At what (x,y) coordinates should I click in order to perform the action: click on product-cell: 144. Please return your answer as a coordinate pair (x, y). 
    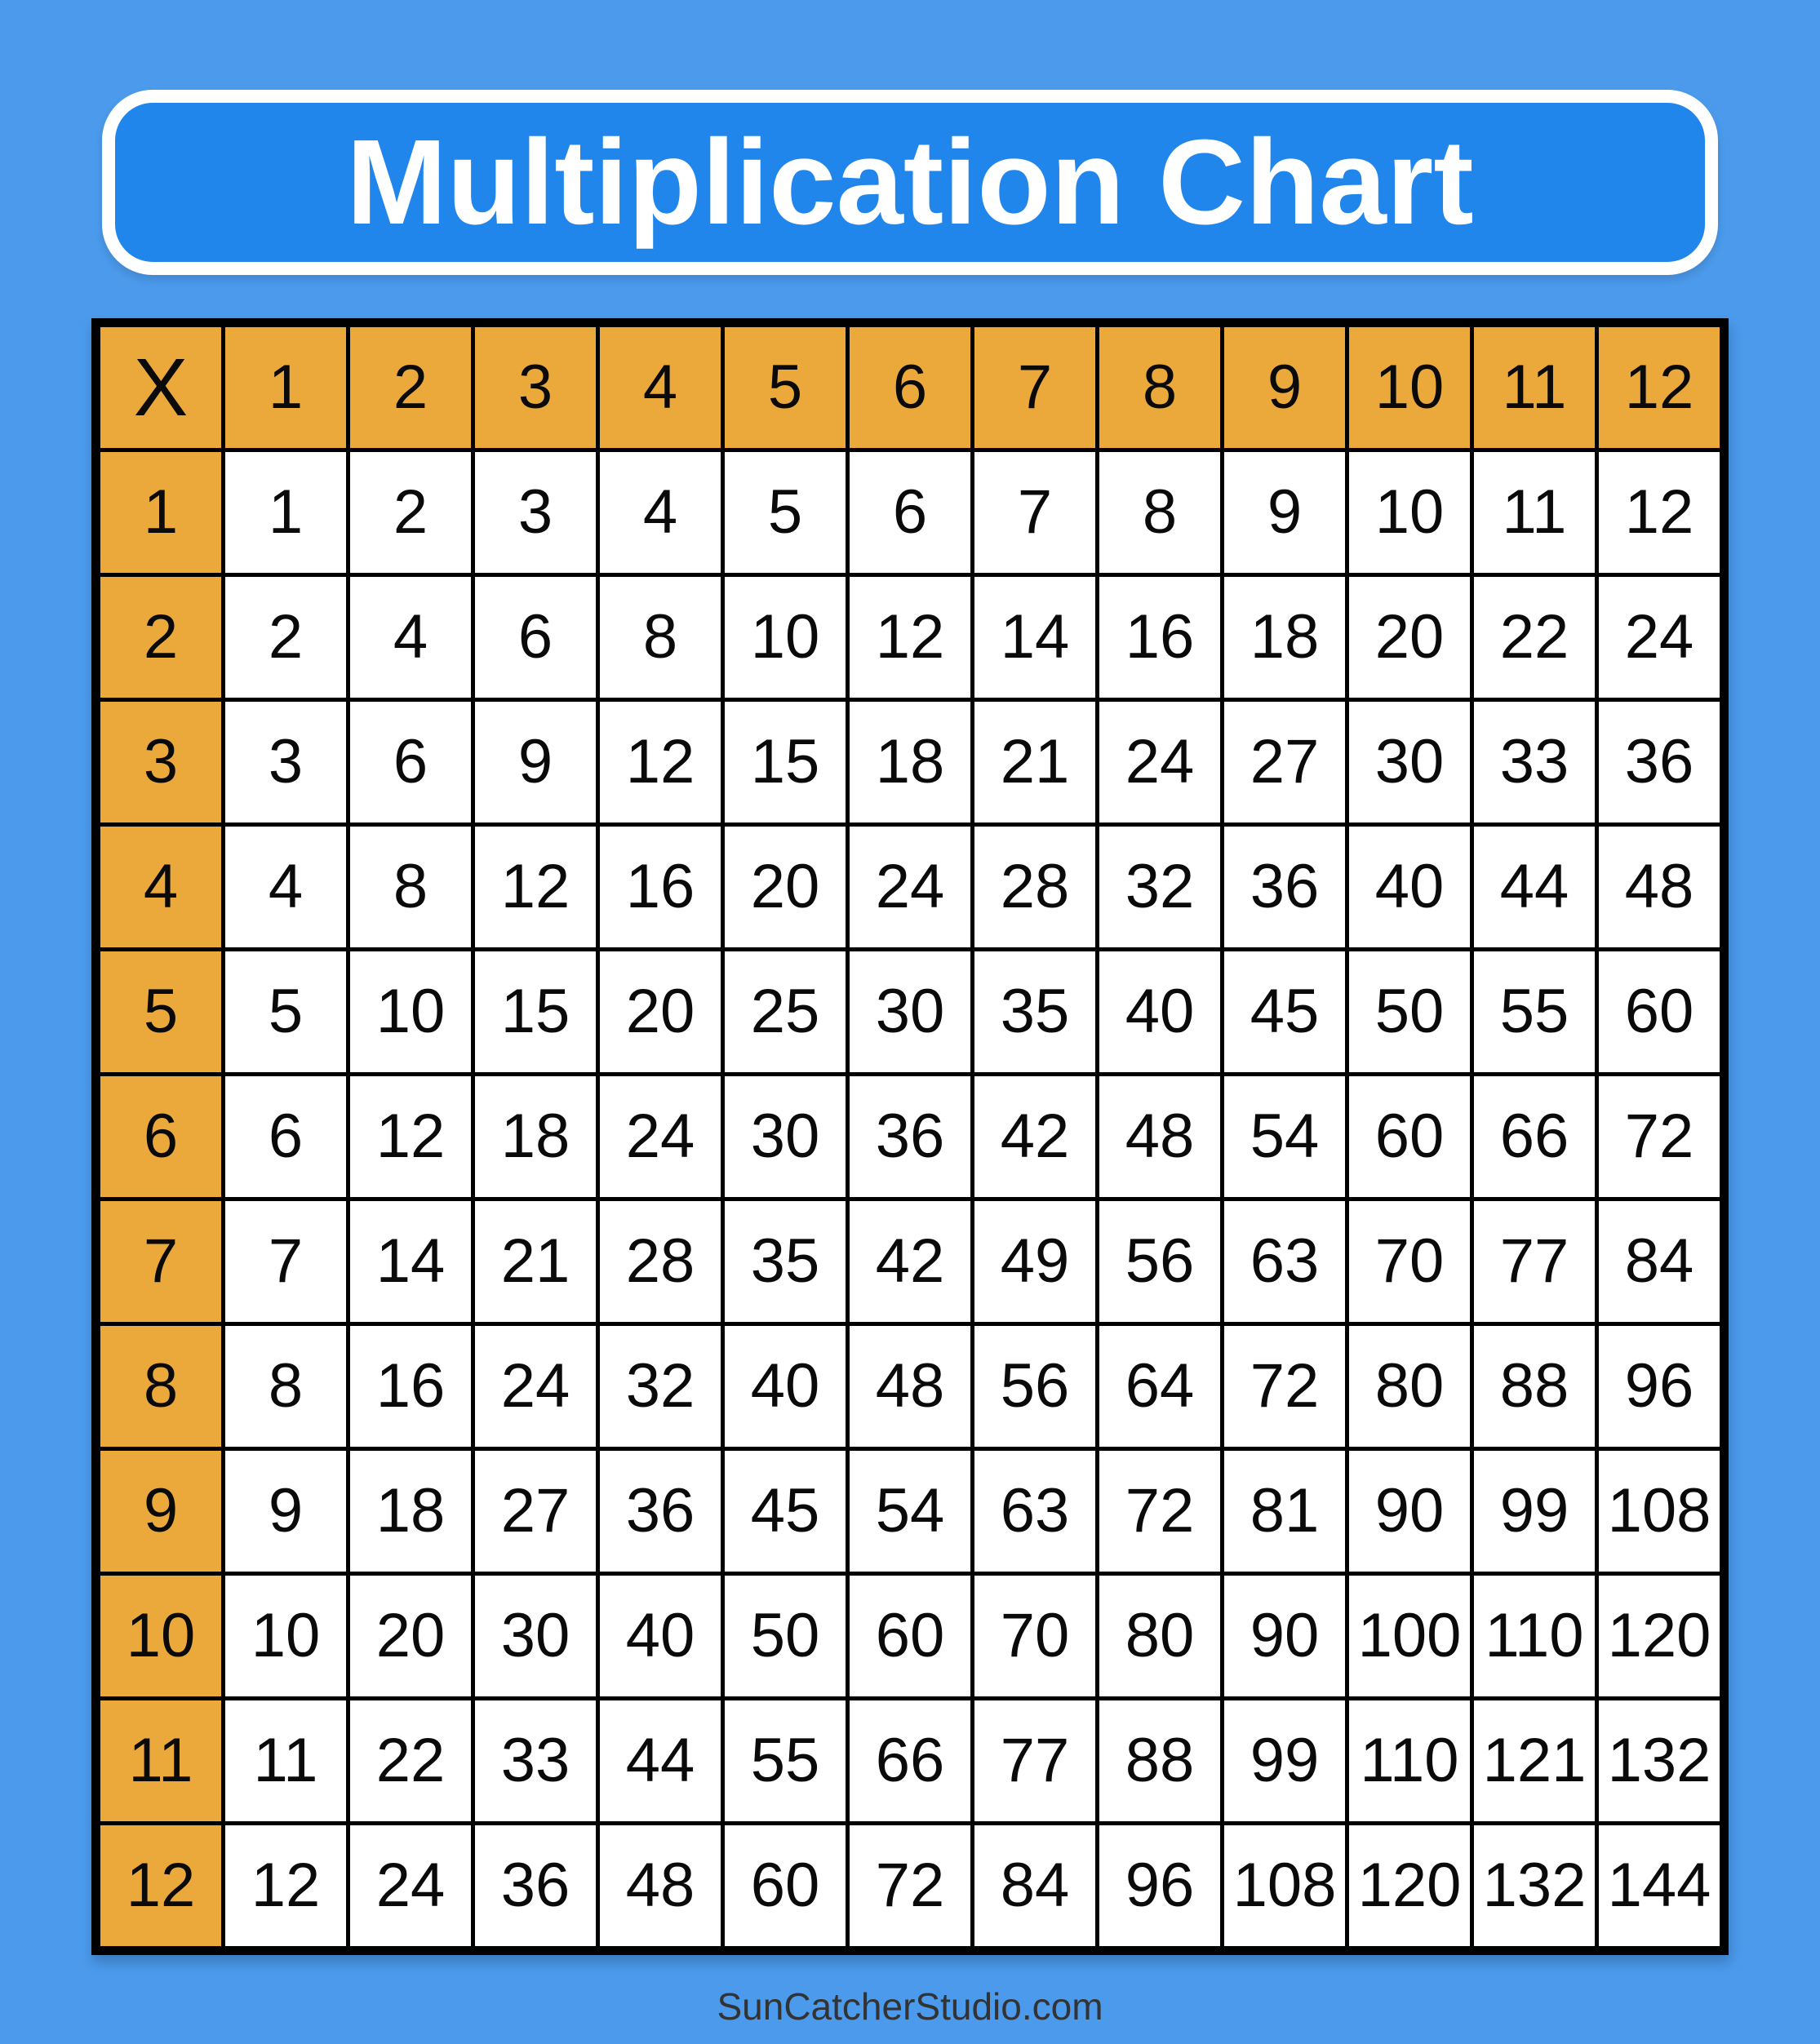
    Looking at the image, I should click on (1660, 1885).